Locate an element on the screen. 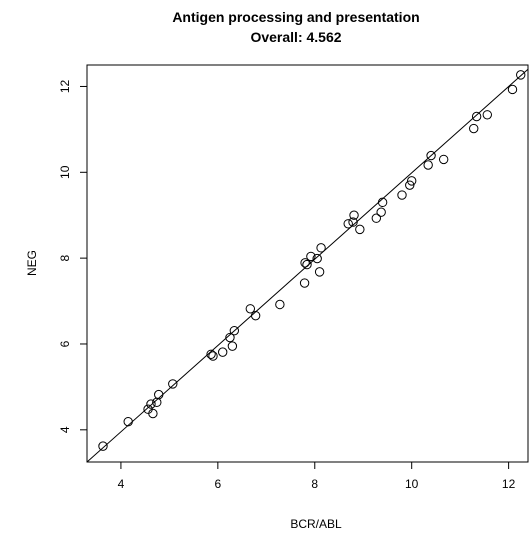 The height and width of the screenshot is (537, 532). y-tick-label: 12 is located at coordinates (65, 86).